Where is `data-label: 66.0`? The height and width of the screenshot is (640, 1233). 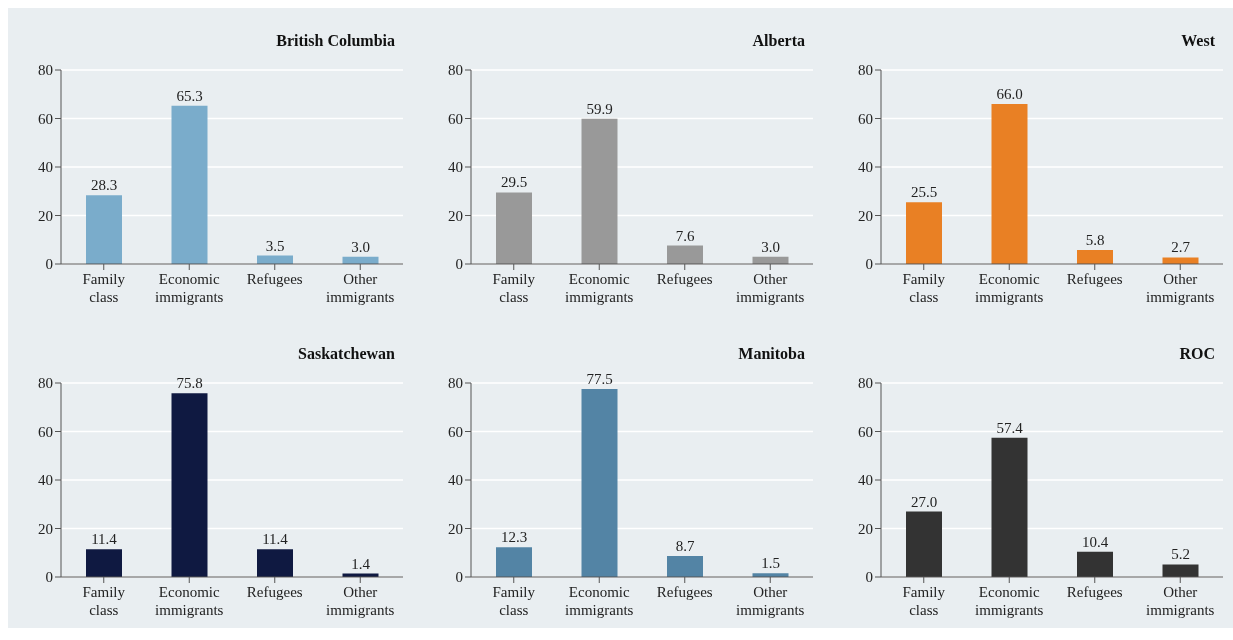
data-label: 66.0 is located at coordinates (1009, 93).